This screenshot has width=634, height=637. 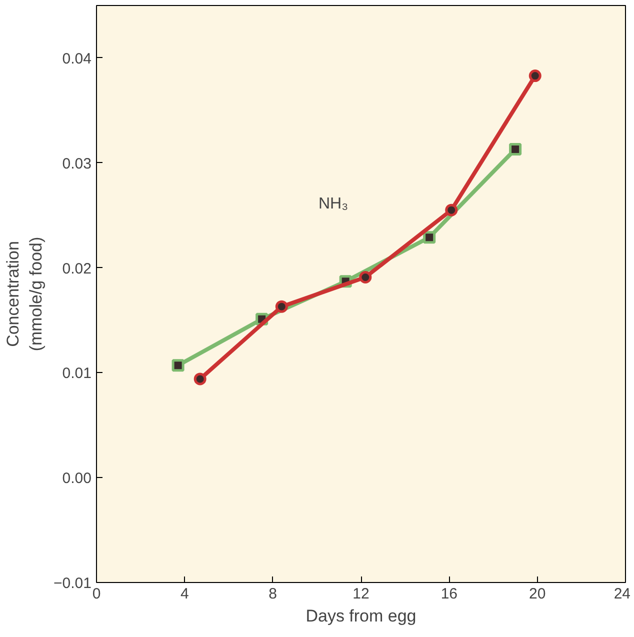 What do you see at coordinates (361, 594) in the screenshot?
I see `x-tick-label: 12` at bounding box center [361, 594].